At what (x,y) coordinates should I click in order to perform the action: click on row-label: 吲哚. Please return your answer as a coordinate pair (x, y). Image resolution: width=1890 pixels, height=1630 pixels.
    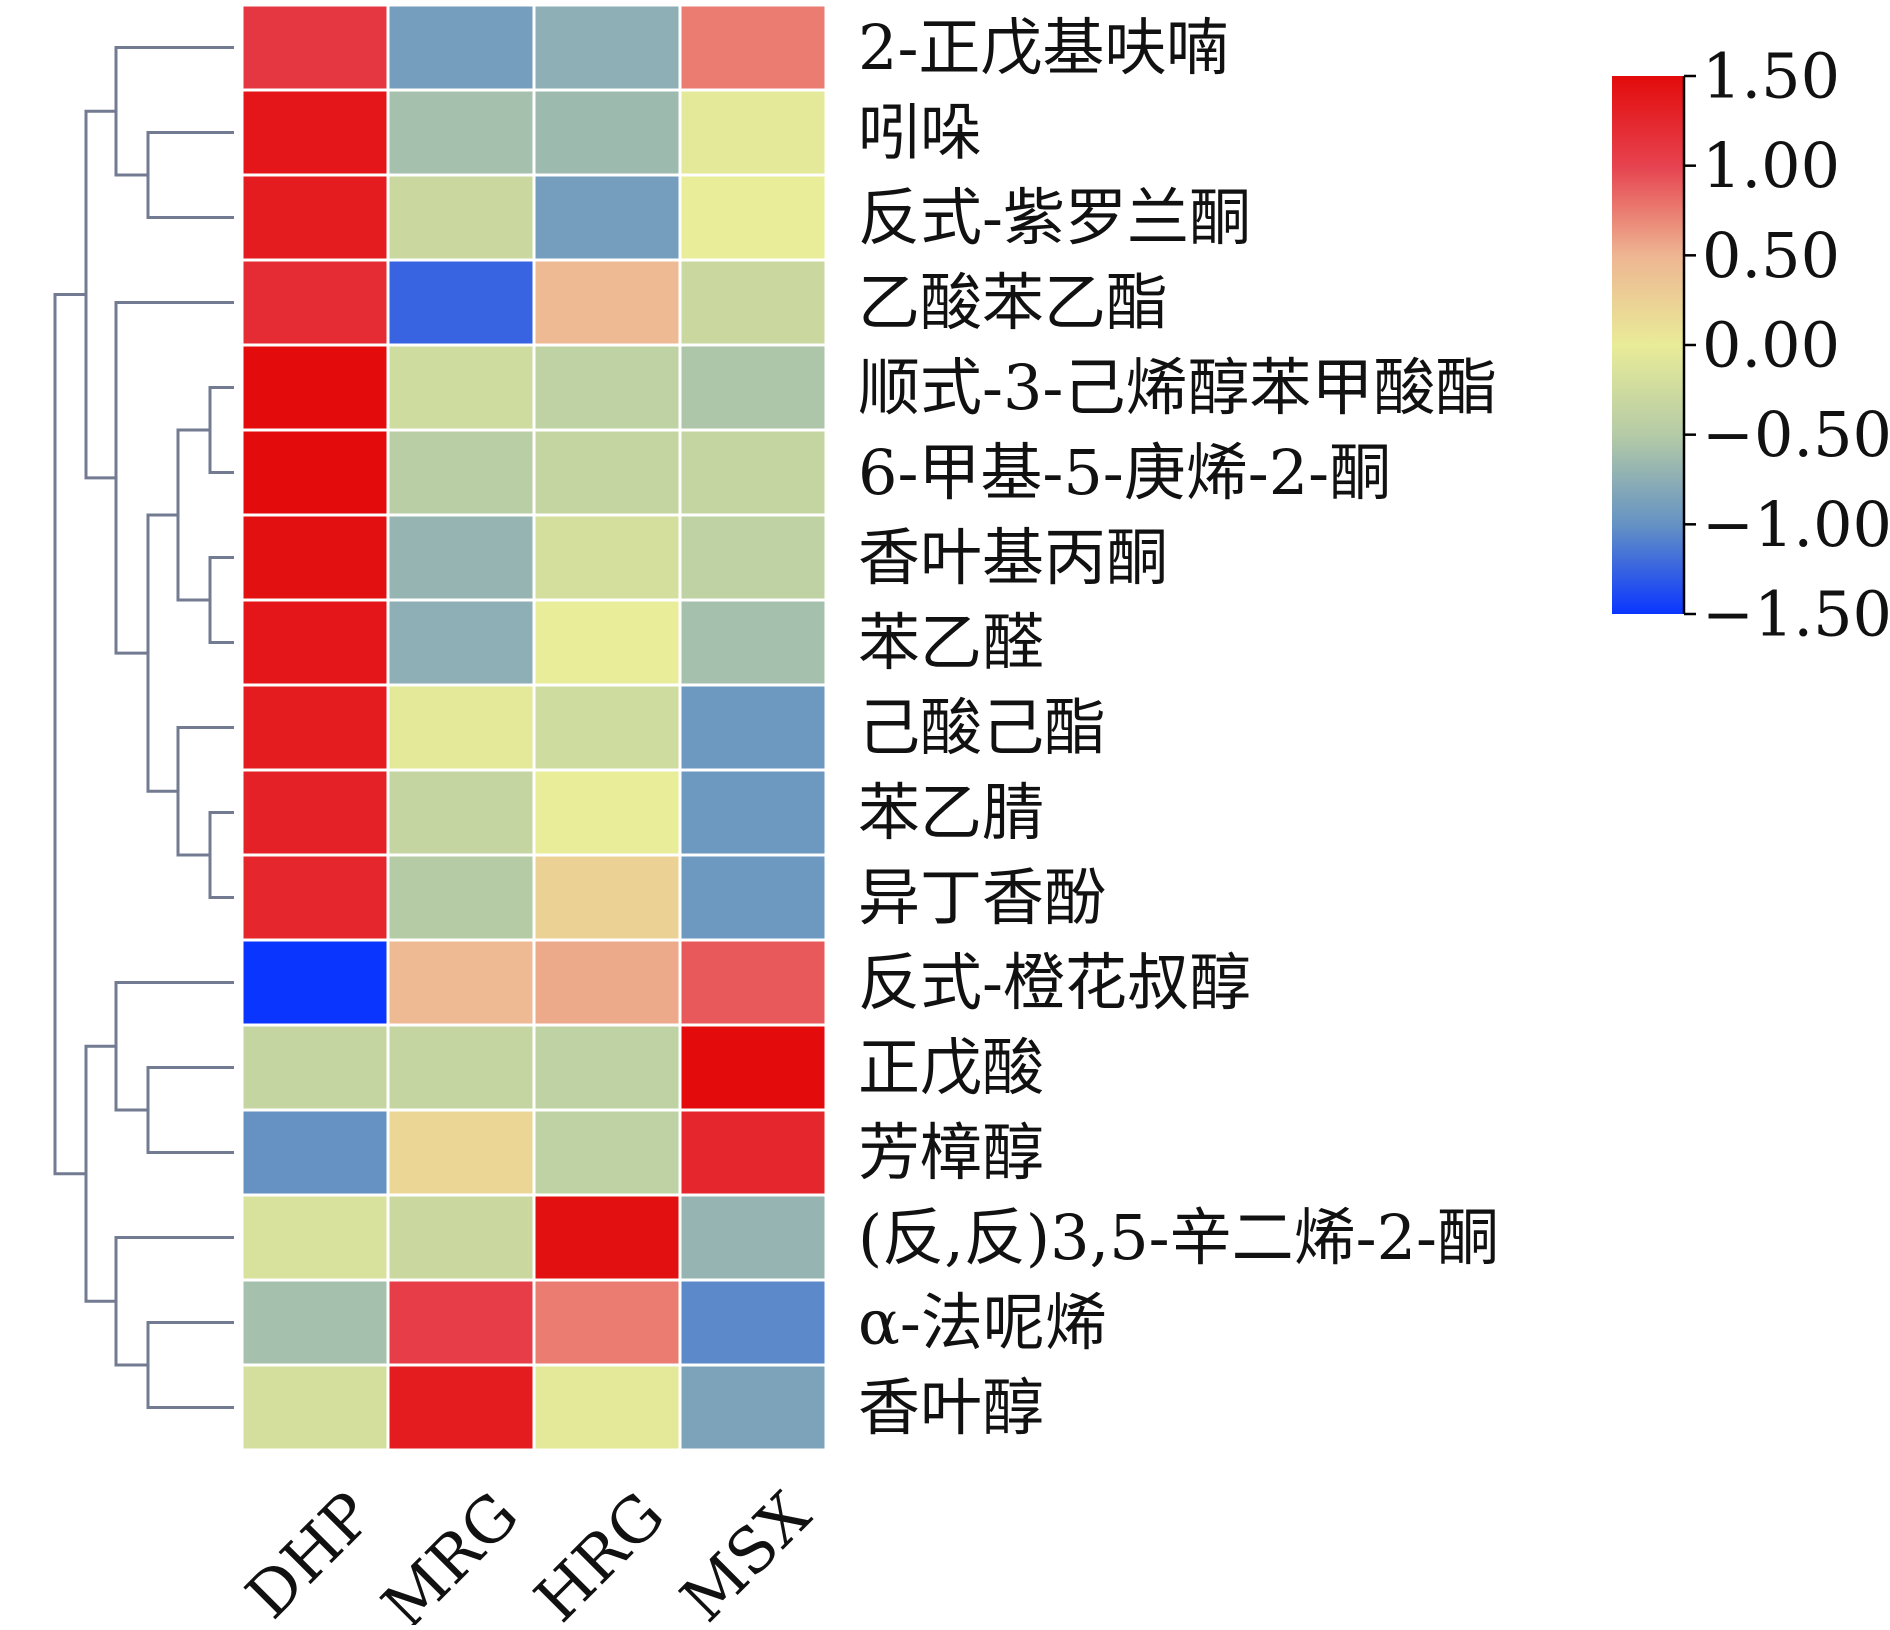
    Looking at the image, I should click on (920, 132).